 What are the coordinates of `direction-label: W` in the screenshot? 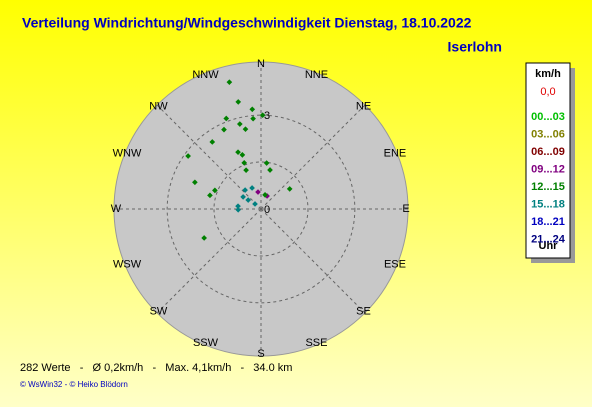 It's located at (116, 209).